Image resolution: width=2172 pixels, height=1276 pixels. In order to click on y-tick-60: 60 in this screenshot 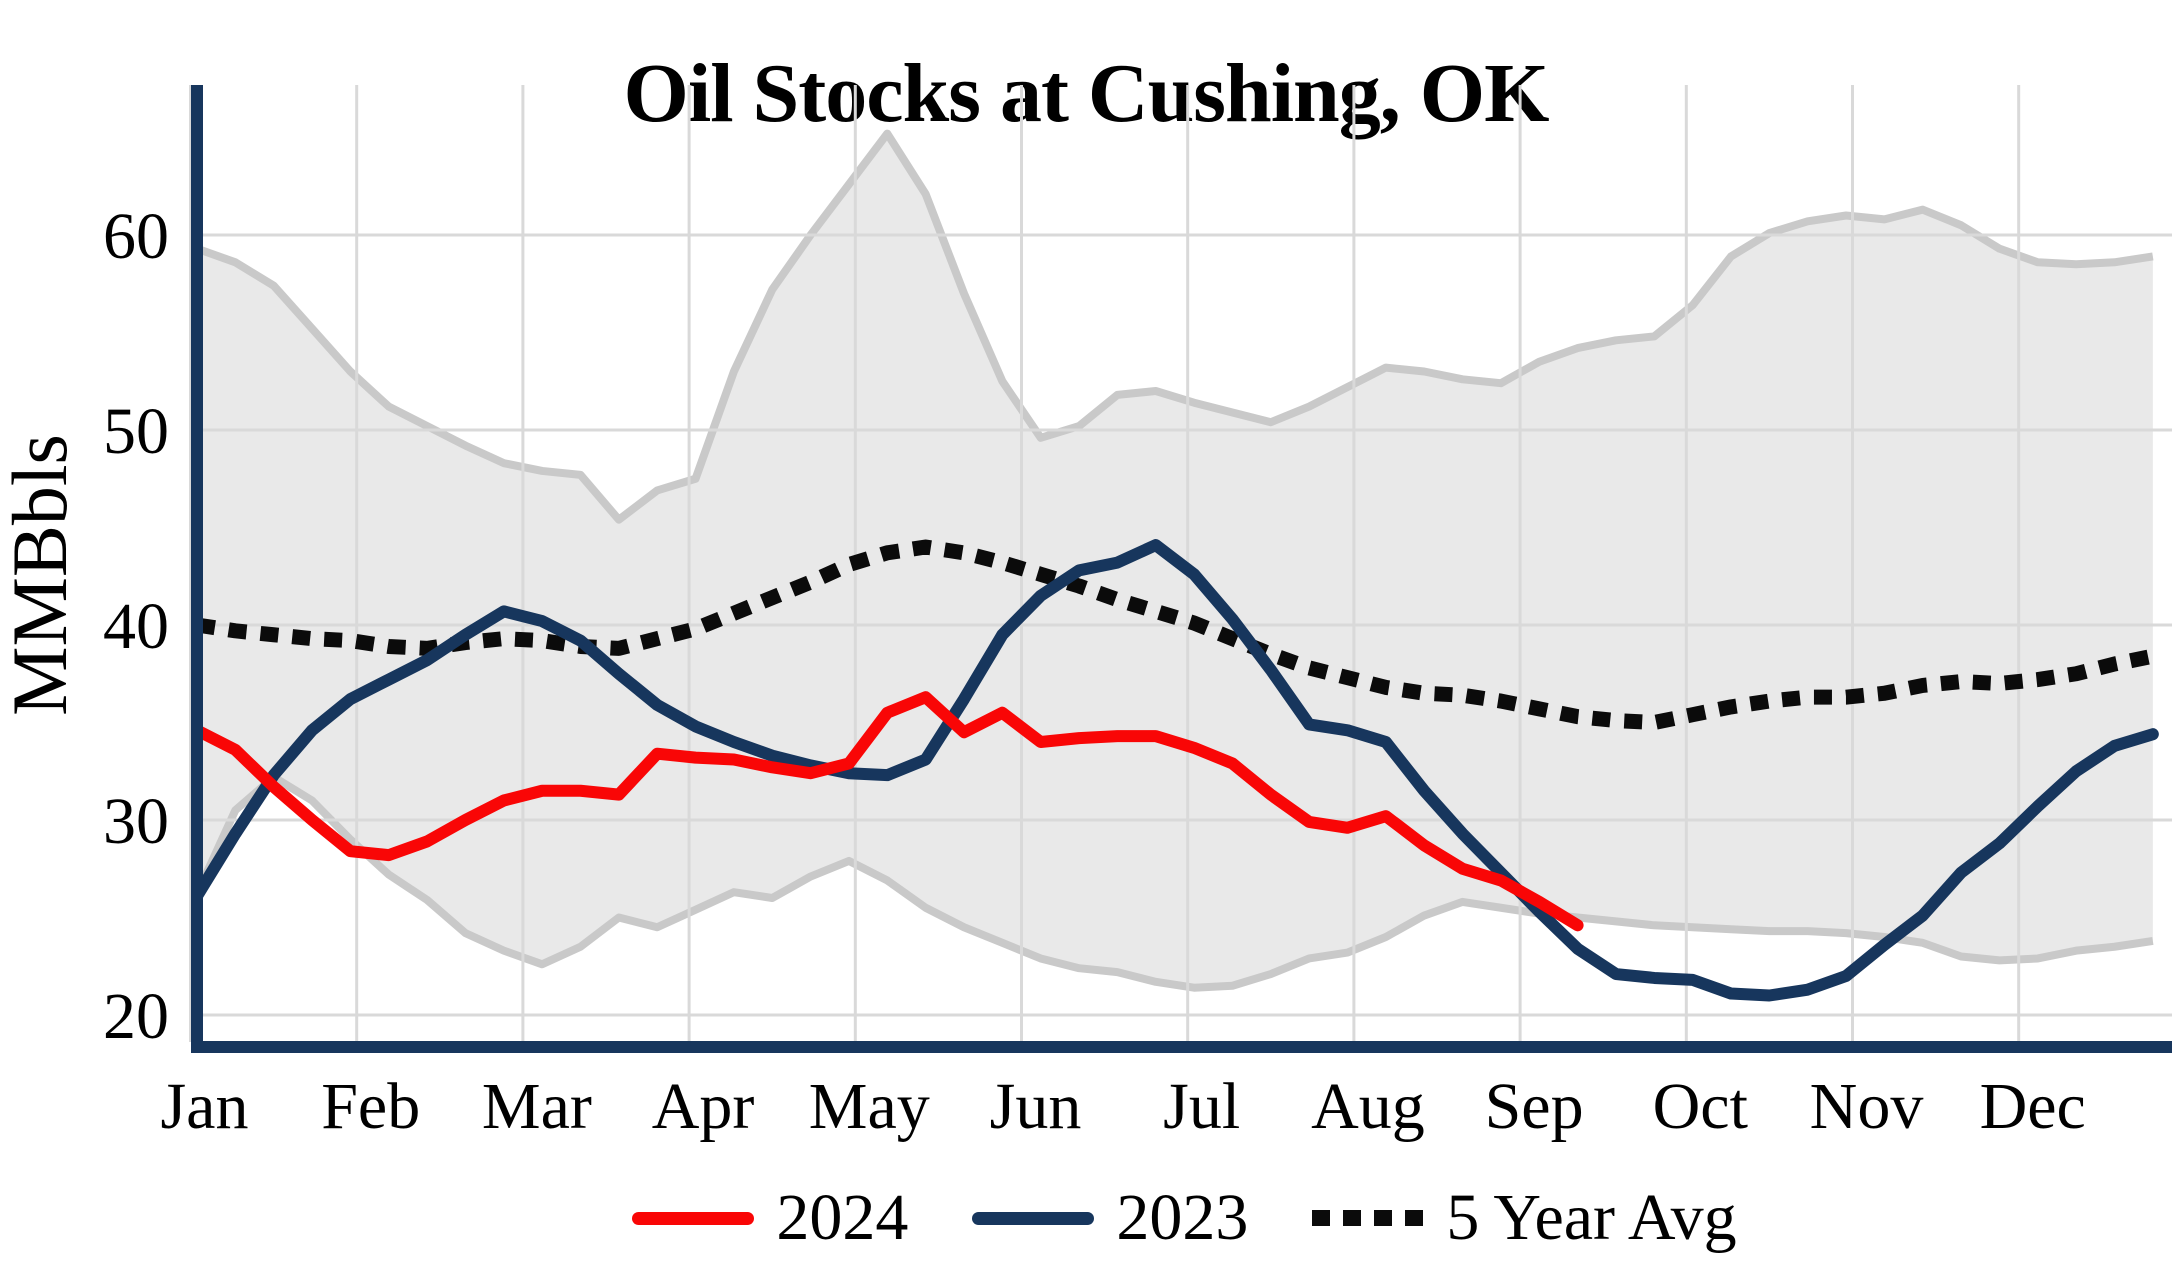, I will do `click(136, 236)`.